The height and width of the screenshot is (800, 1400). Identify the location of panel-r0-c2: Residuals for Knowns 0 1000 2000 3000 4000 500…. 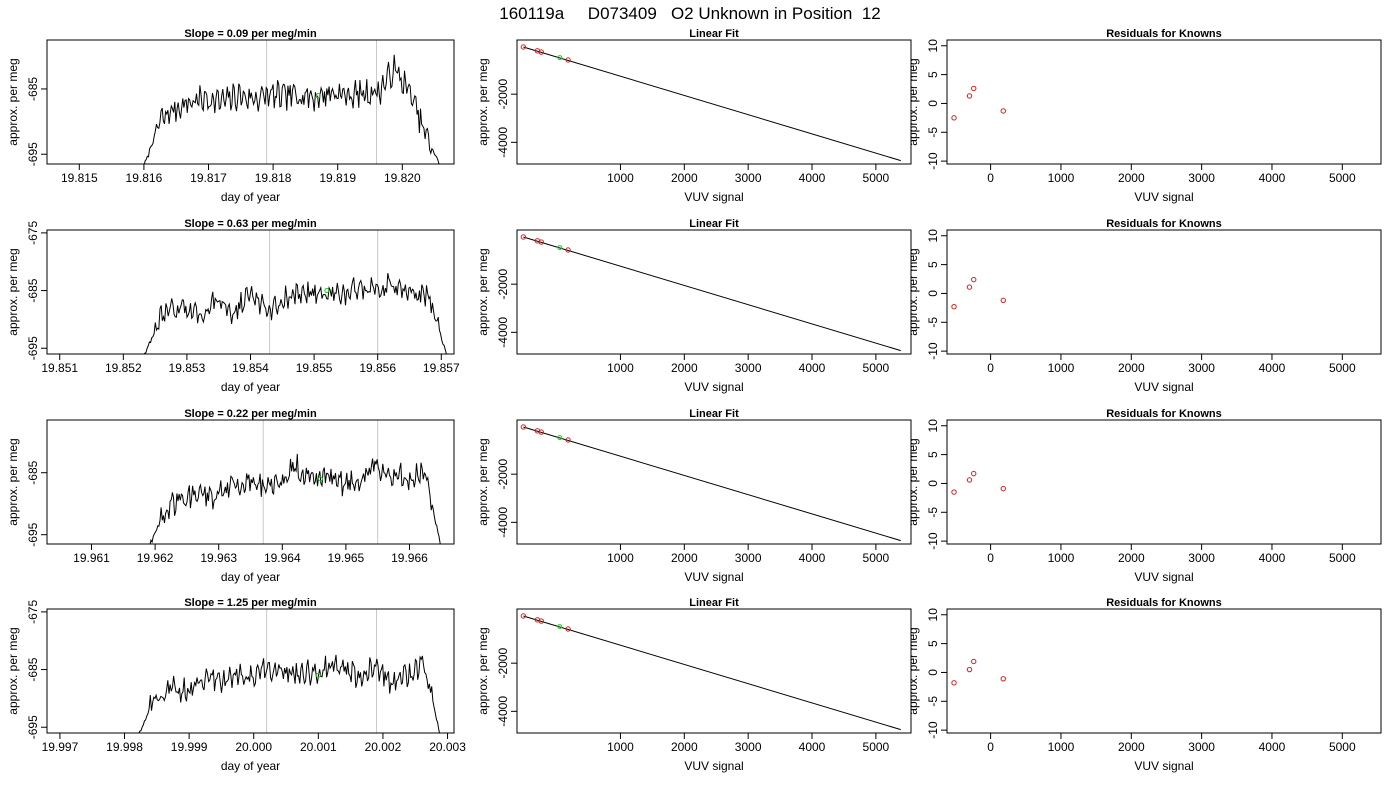
(1144, 116).